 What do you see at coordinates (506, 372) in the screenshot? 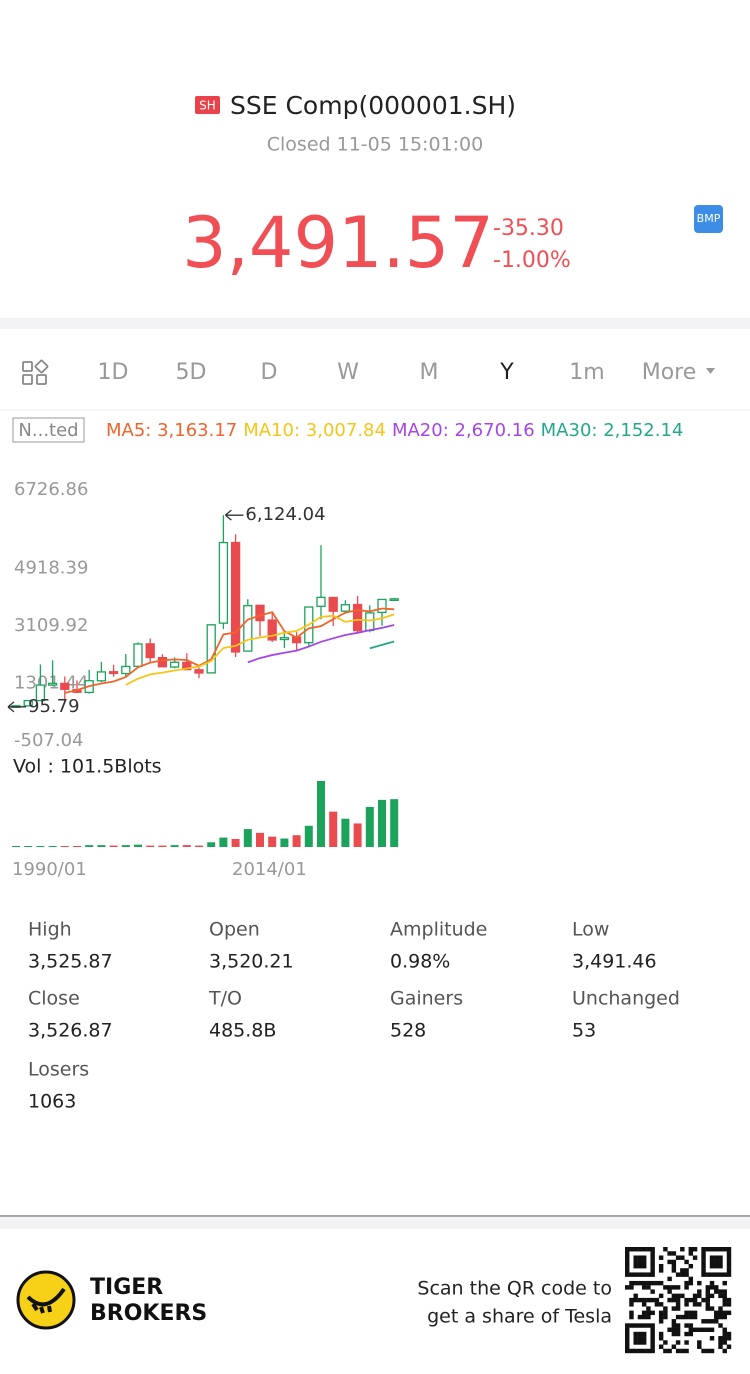
I see `tab: Y` at bounding box center [506, 372].